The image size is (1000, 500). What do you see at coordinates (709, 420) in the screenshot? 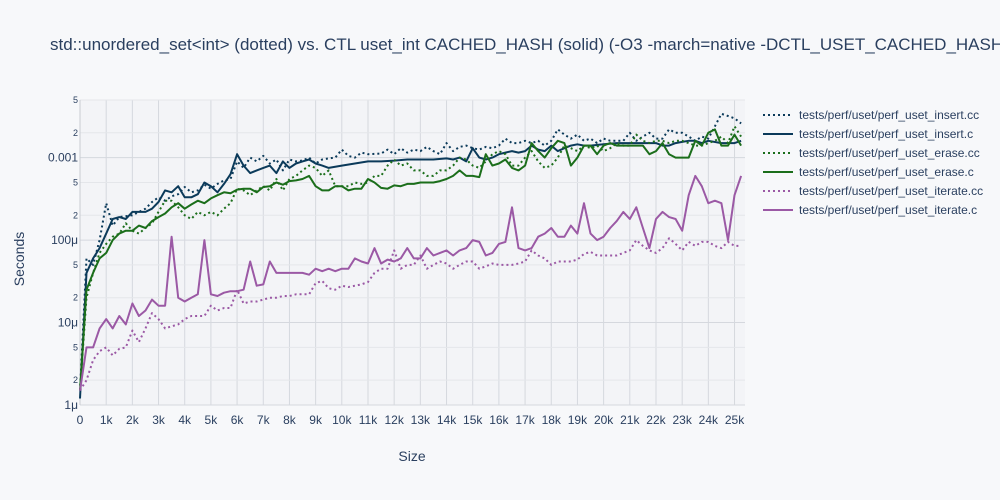
I see `x-tick-label: 24k` at bounding box center [709, 420].